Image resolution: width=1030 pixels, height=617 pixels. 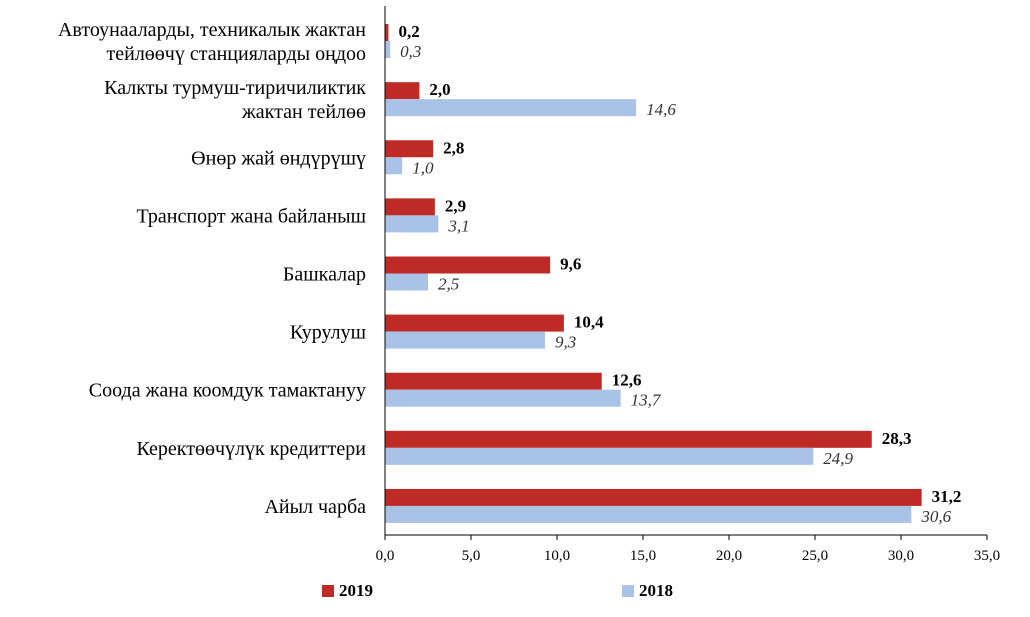 What do you see at coordinates (303, 112) in the screenshot?
I see `category-label: жактан тейлөө` at bounding box center [303, 112].